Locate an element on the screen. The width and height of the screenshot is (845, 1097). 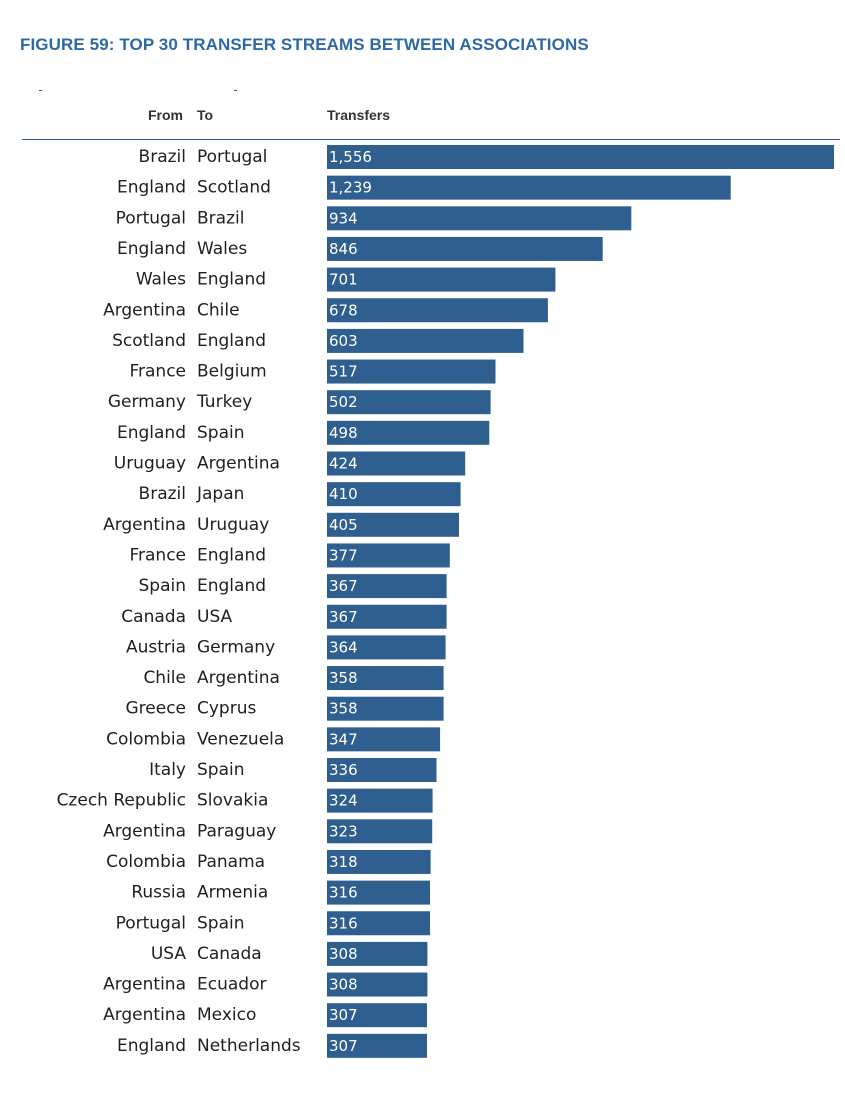
bar-value-label: 358 is located at coordinates (343, 678).